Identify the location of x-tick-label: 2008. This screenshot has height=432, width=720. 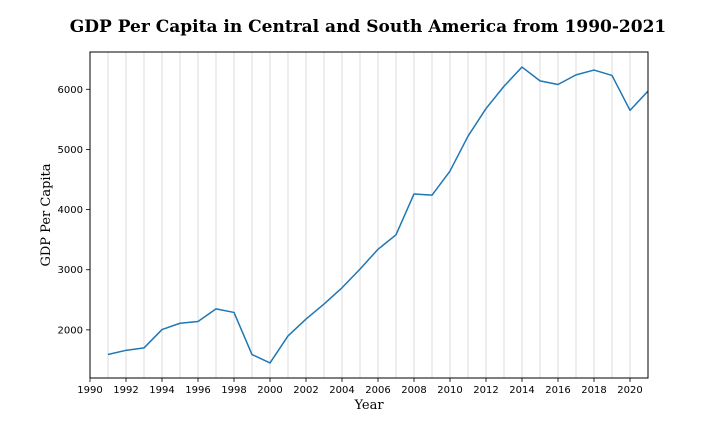
(413, 390).